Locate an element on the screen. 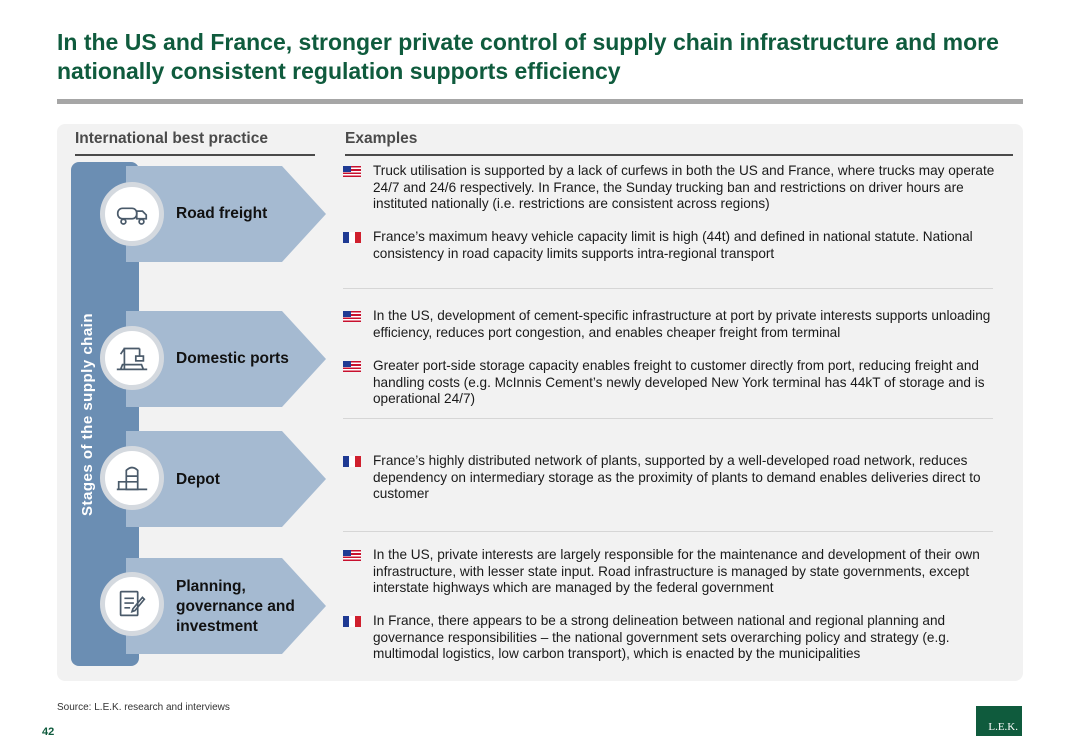 Image resolution: width=1080 pixels, height=748 pixels. stage-axis-label-text: Stages of the supply chain is located at coordinates (88, 414).